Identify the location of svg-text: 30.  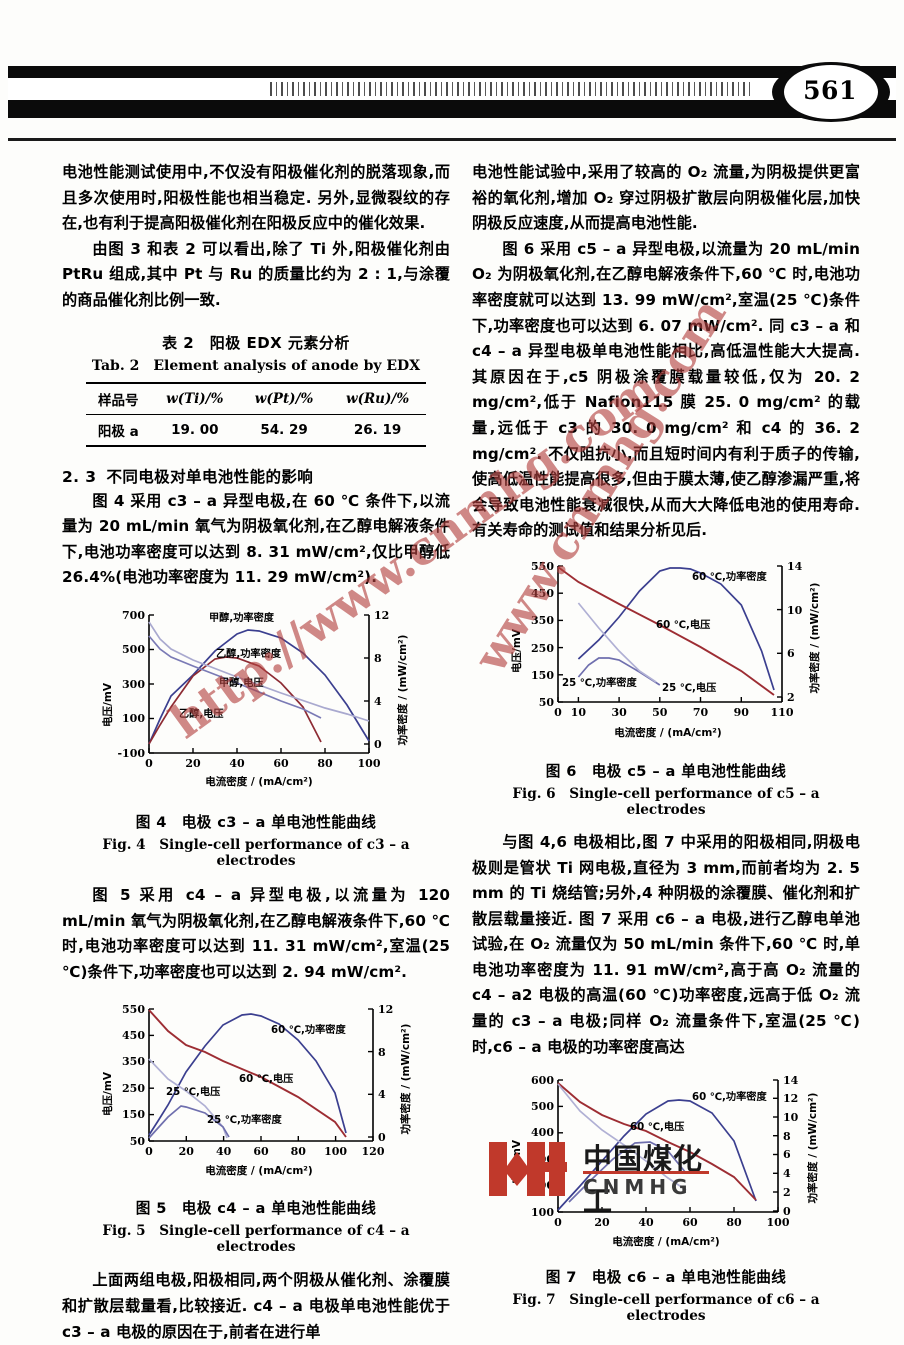
(619, 712).